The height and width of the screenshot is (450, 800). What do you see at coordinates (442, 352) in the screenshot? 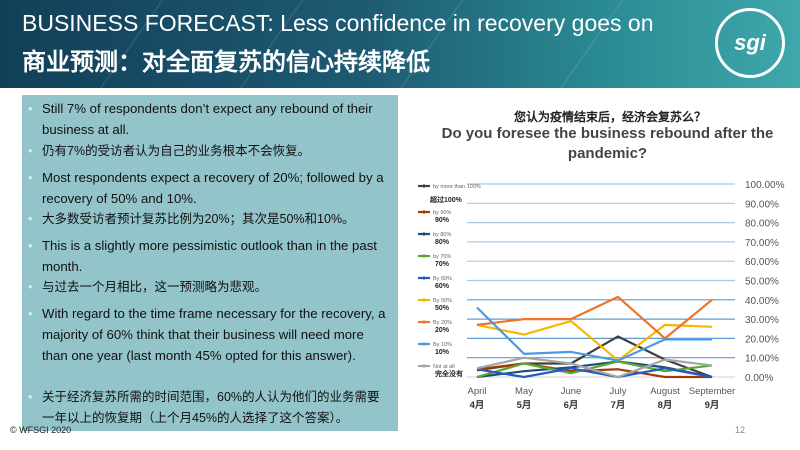
I see `legend-label-chinese: 10%` at bounding box center [442, 352].